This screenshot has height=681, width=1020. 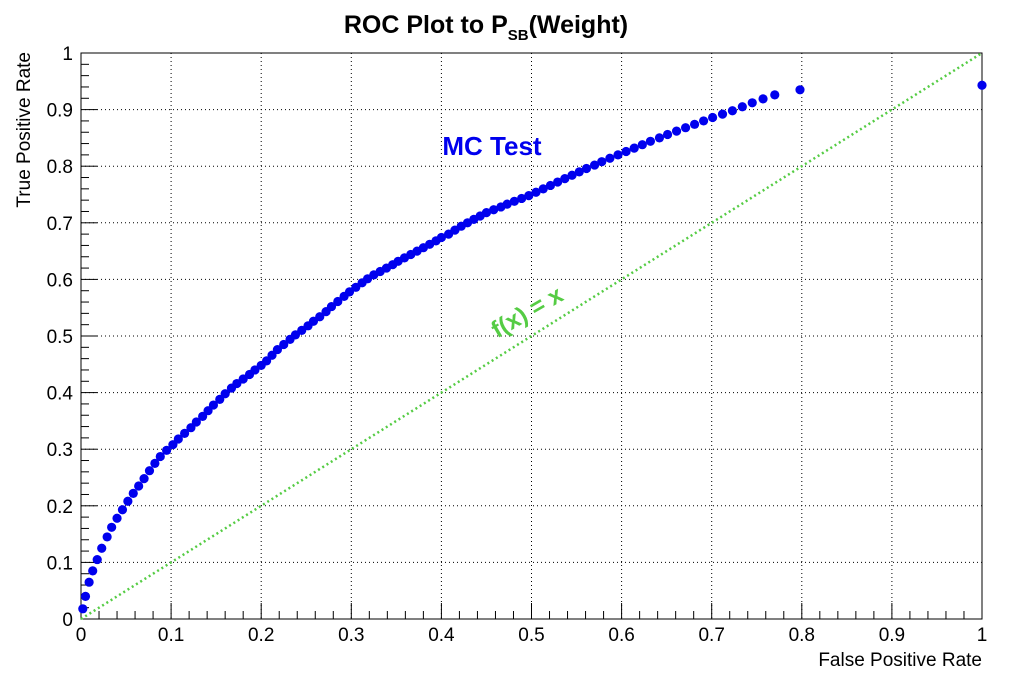 I want to click on x-tick-label: 0.9, so click(x=892, y=635).